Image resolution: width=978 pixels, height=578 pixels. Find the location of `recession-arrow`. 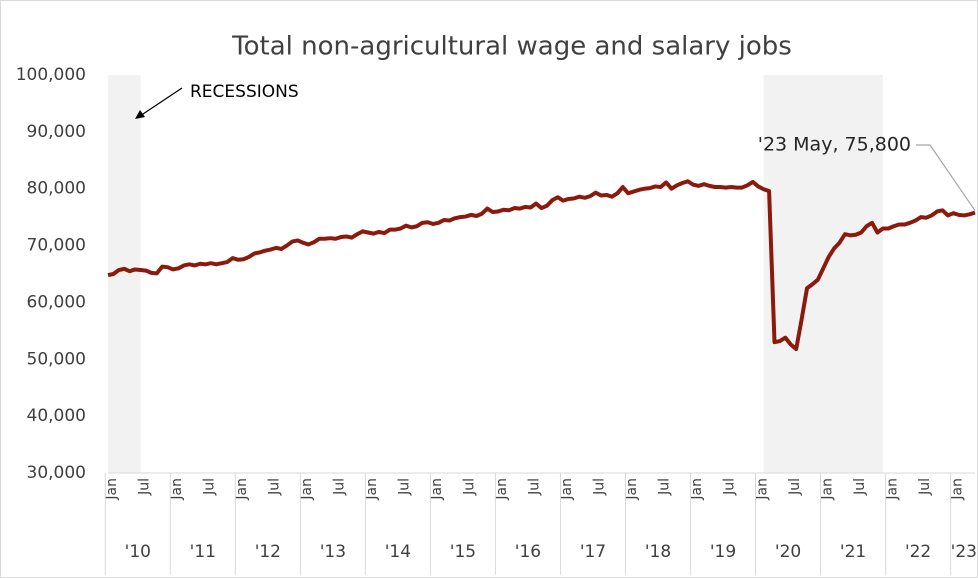

recession-arrow is located at coordinates (161, 102).